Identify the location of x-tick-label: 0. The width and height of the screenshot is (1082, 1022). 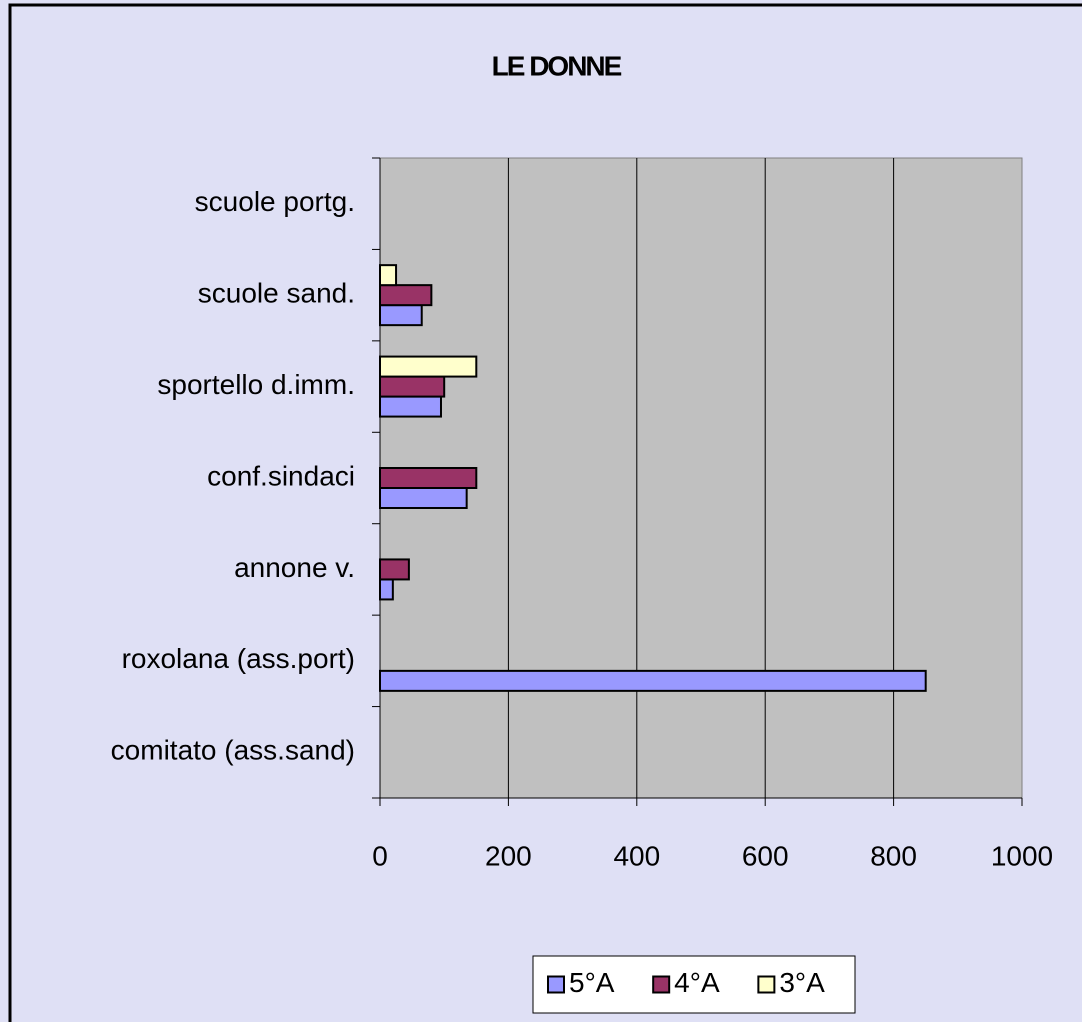
(380, 855).